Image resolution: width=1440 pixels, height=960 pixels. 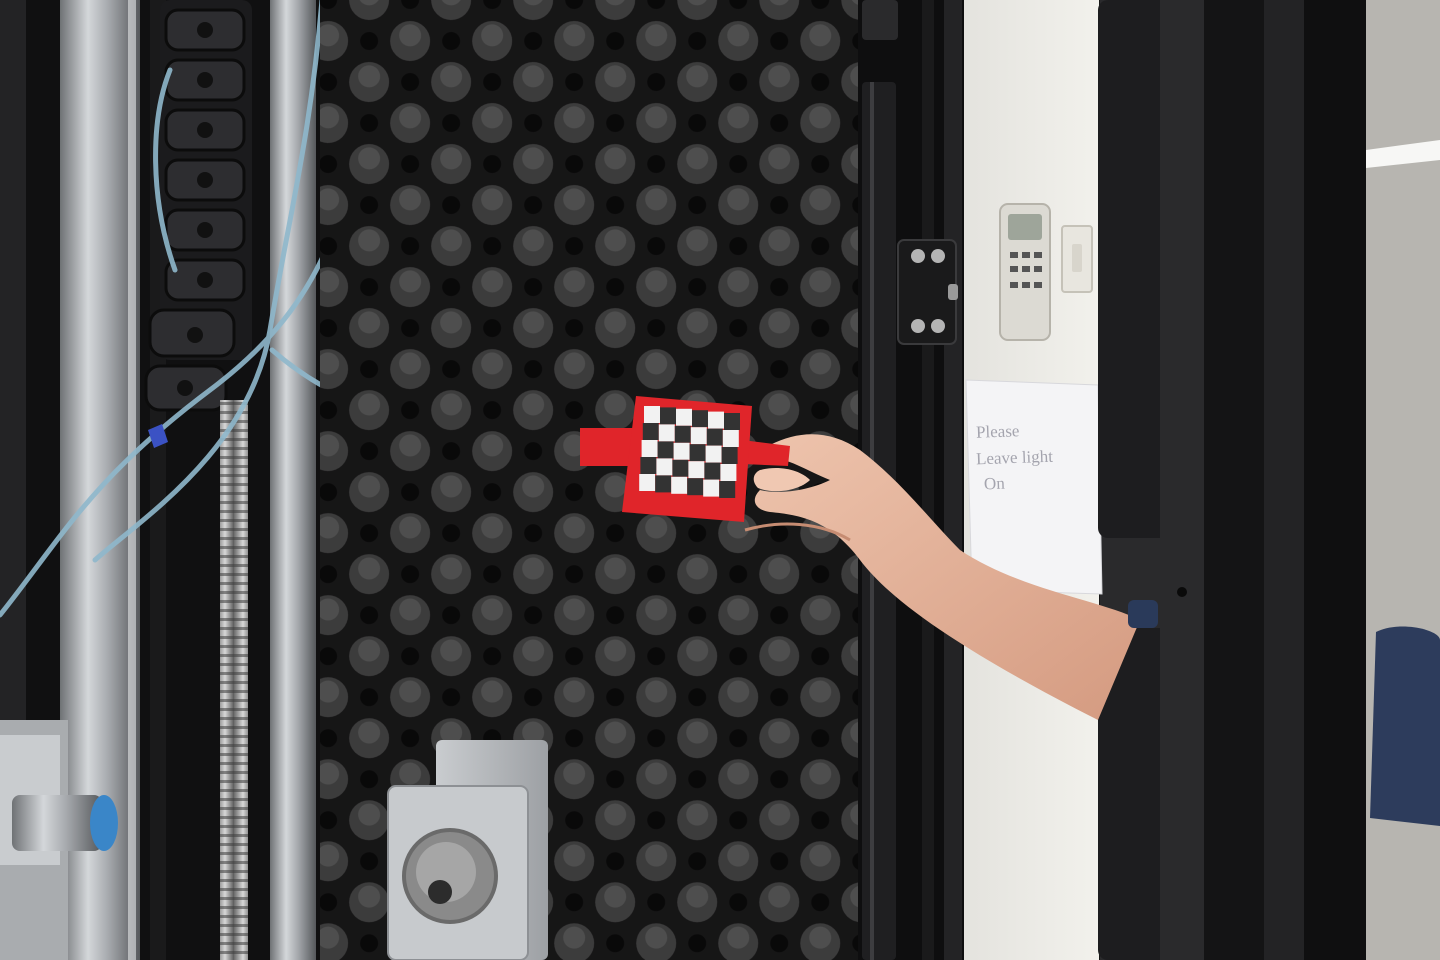 What do you see at coordinates (927, 292) in the screenshot?
I see `extrusion-bracket` at bounding box center [927, 292].